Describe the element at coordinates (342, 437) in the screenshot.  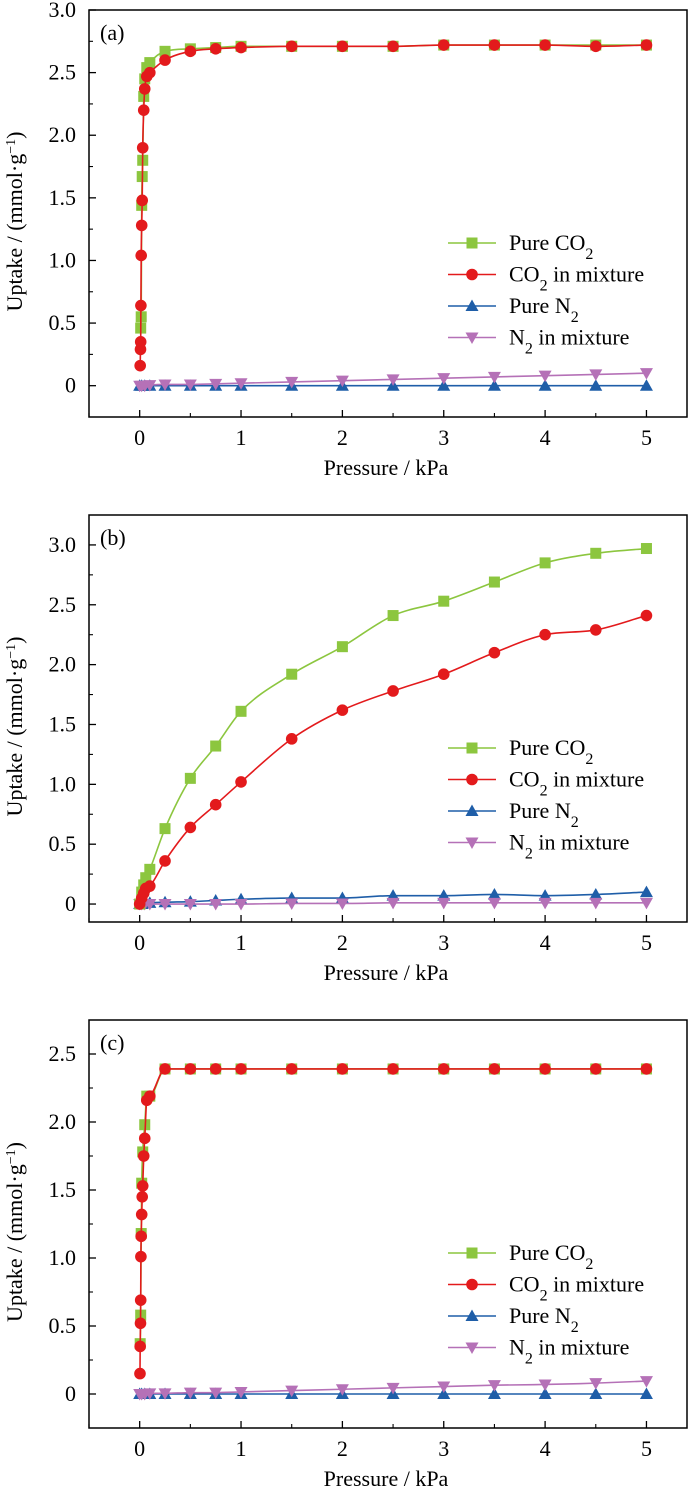
I see `x-tick-label: 2` at that location.